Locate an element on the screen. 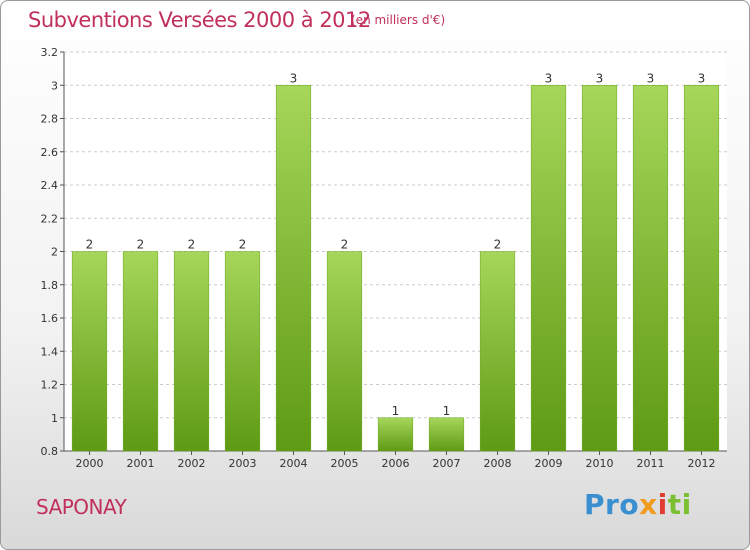 The width and height of the screenshot is (750, 550). bar-2001 is located at coordinates (140, 351).